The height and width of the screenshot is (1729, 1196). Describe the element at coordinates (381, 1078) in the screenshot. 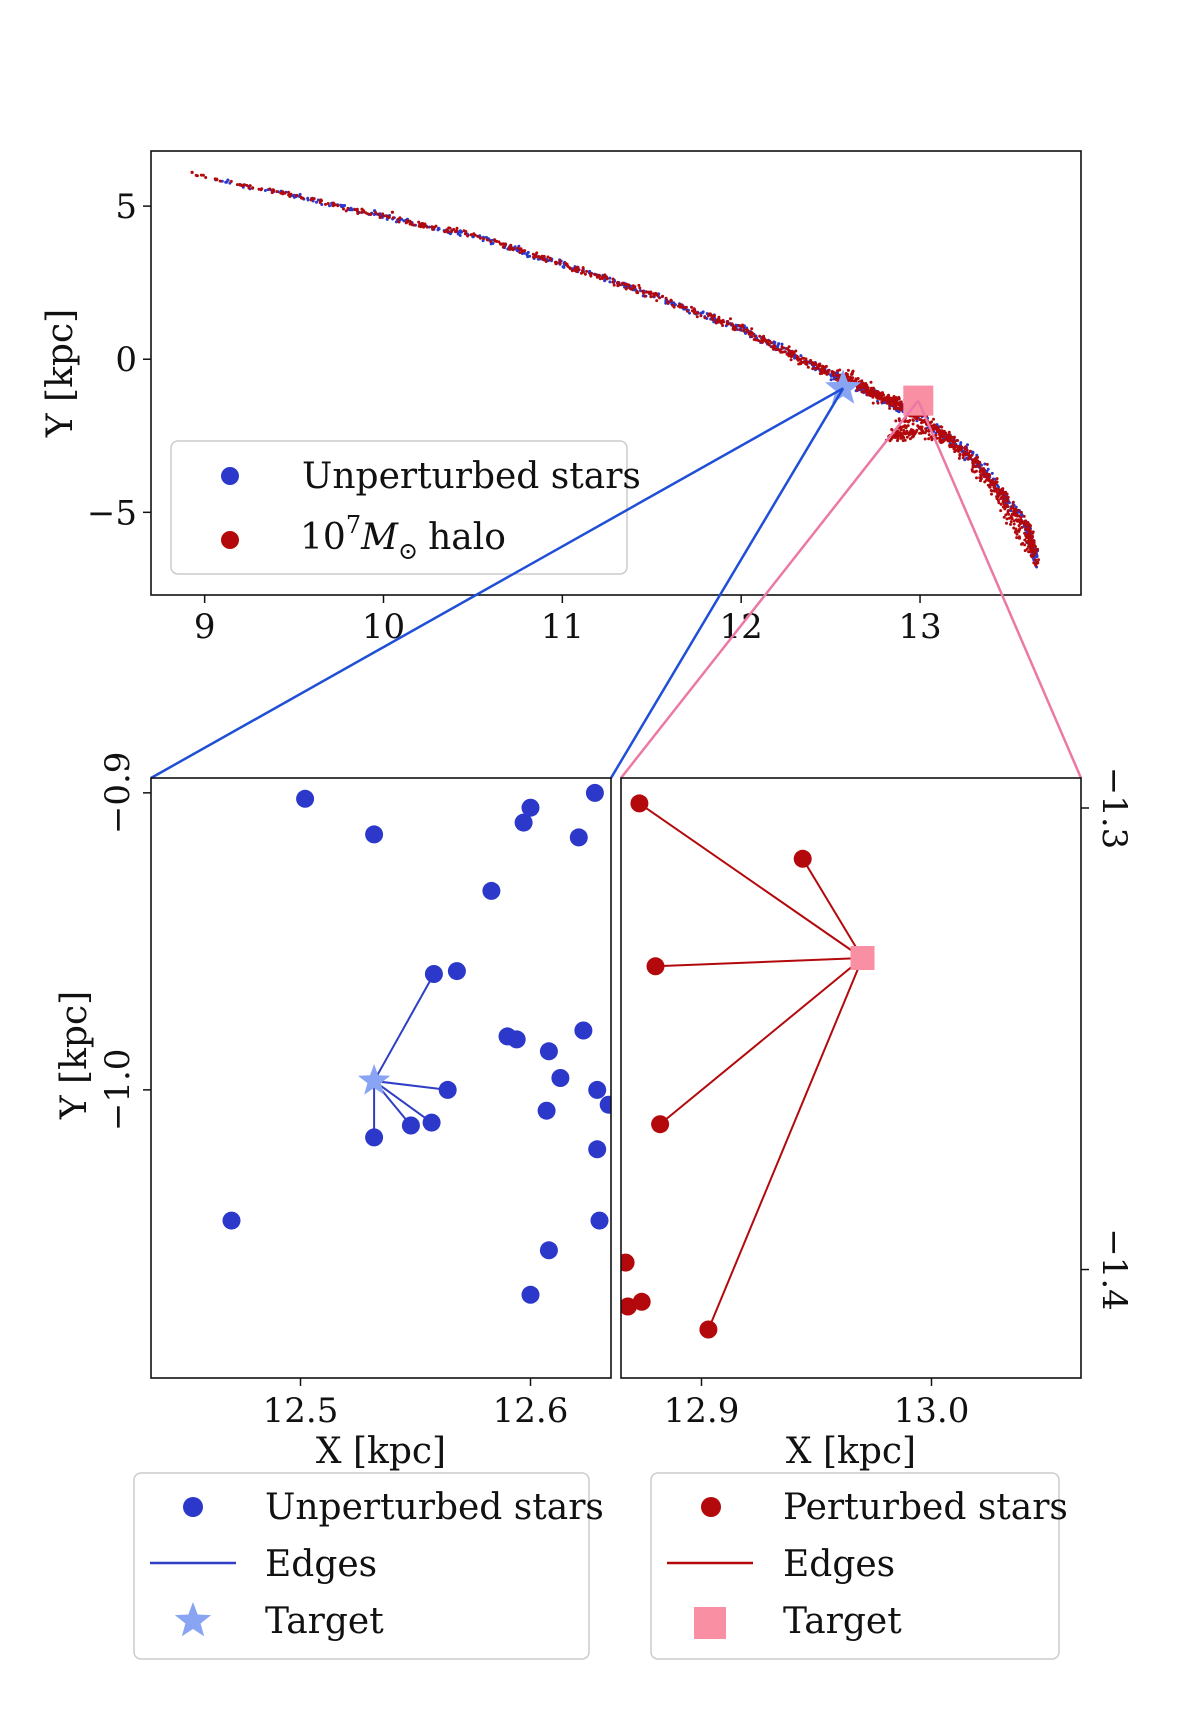

I see `left-zoom-axes-frame` at that location.